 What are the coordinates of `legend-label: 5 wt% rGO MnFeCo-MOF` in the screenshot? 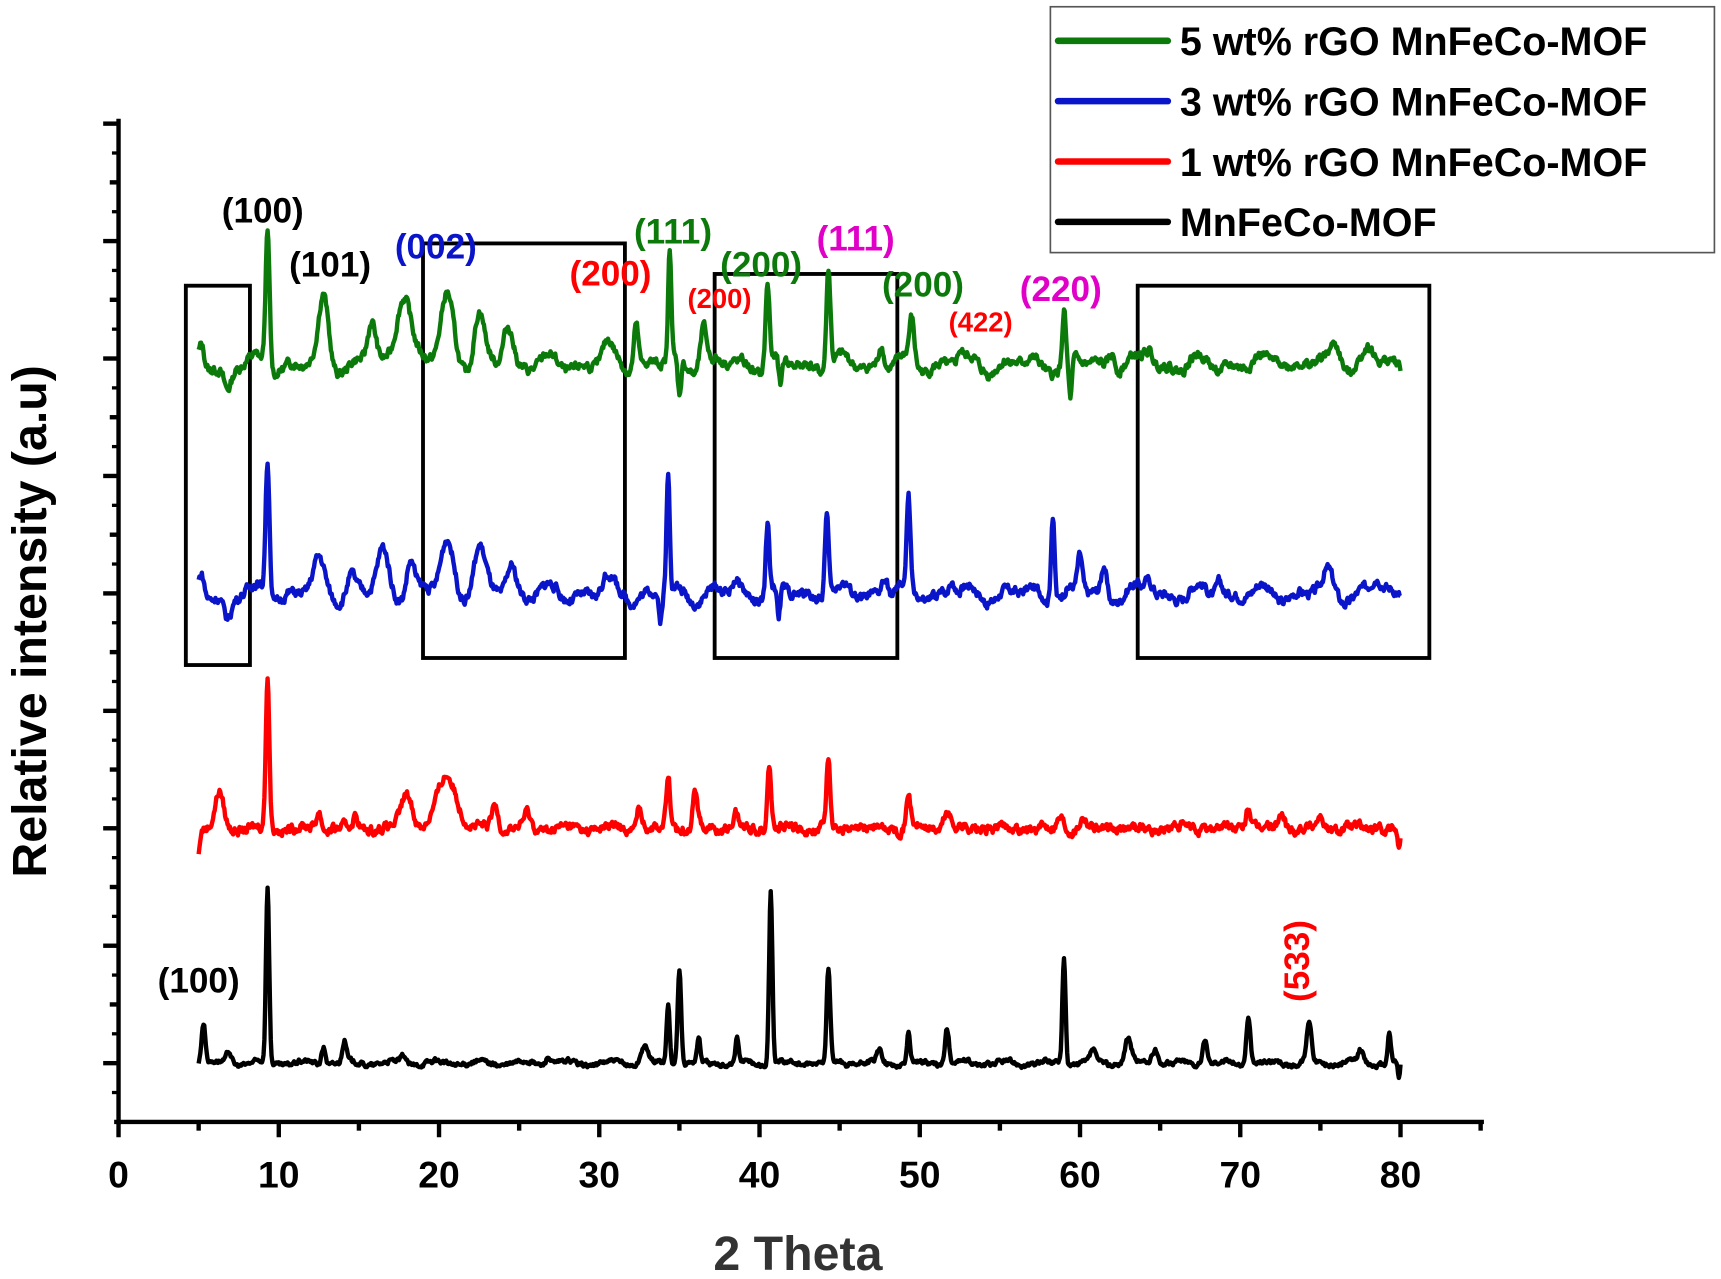 It's located at (1413, 42).